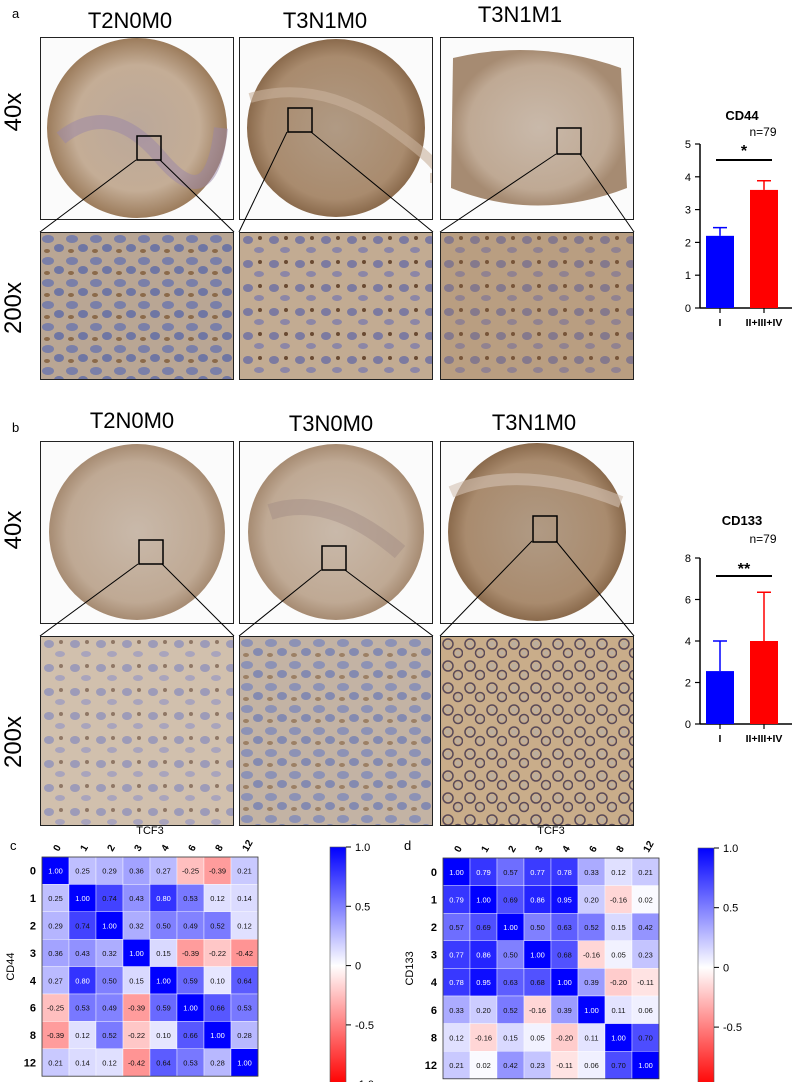 The width and height of the screenshot is (800, 1086). Describe the element at coordinates (510, 982) in the screenshot. I see `cd133-heat-cell-value-4-2: 0.63` at that location.